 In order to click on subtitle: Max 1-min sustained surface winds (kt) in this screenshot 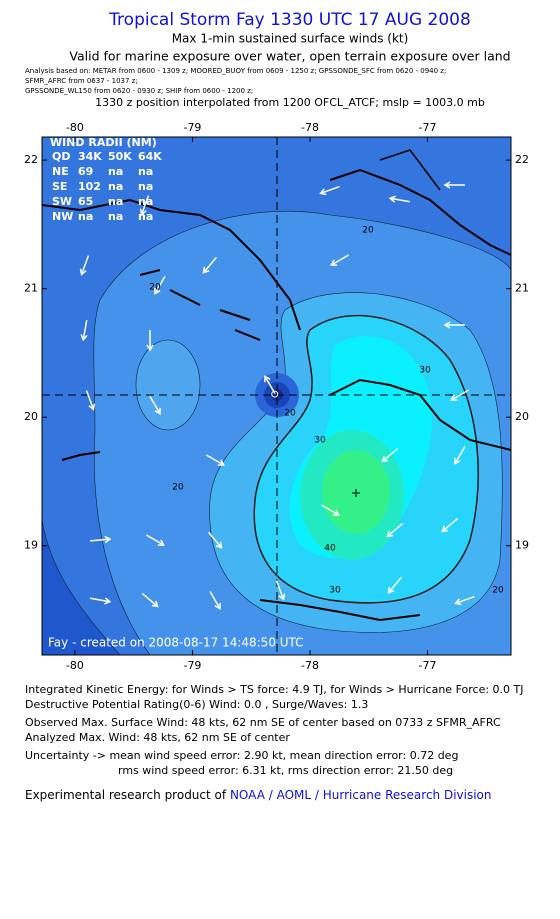, I will do `click(290, 39)`.